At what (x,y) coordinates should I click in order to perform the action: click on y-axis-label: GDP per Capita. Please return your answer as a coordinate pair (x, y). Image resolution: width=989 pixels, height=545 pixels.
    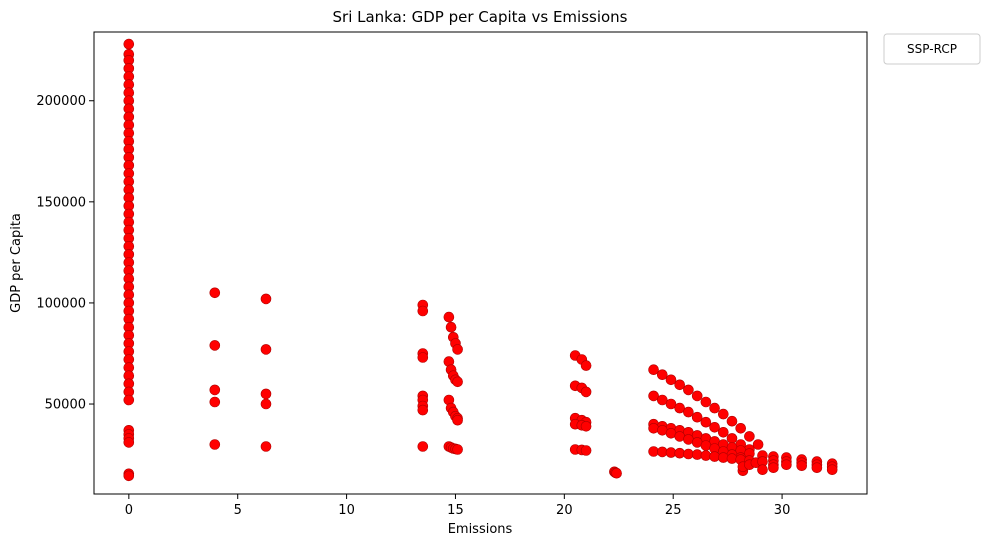
    Looking at the image, I should click on (16, 263).